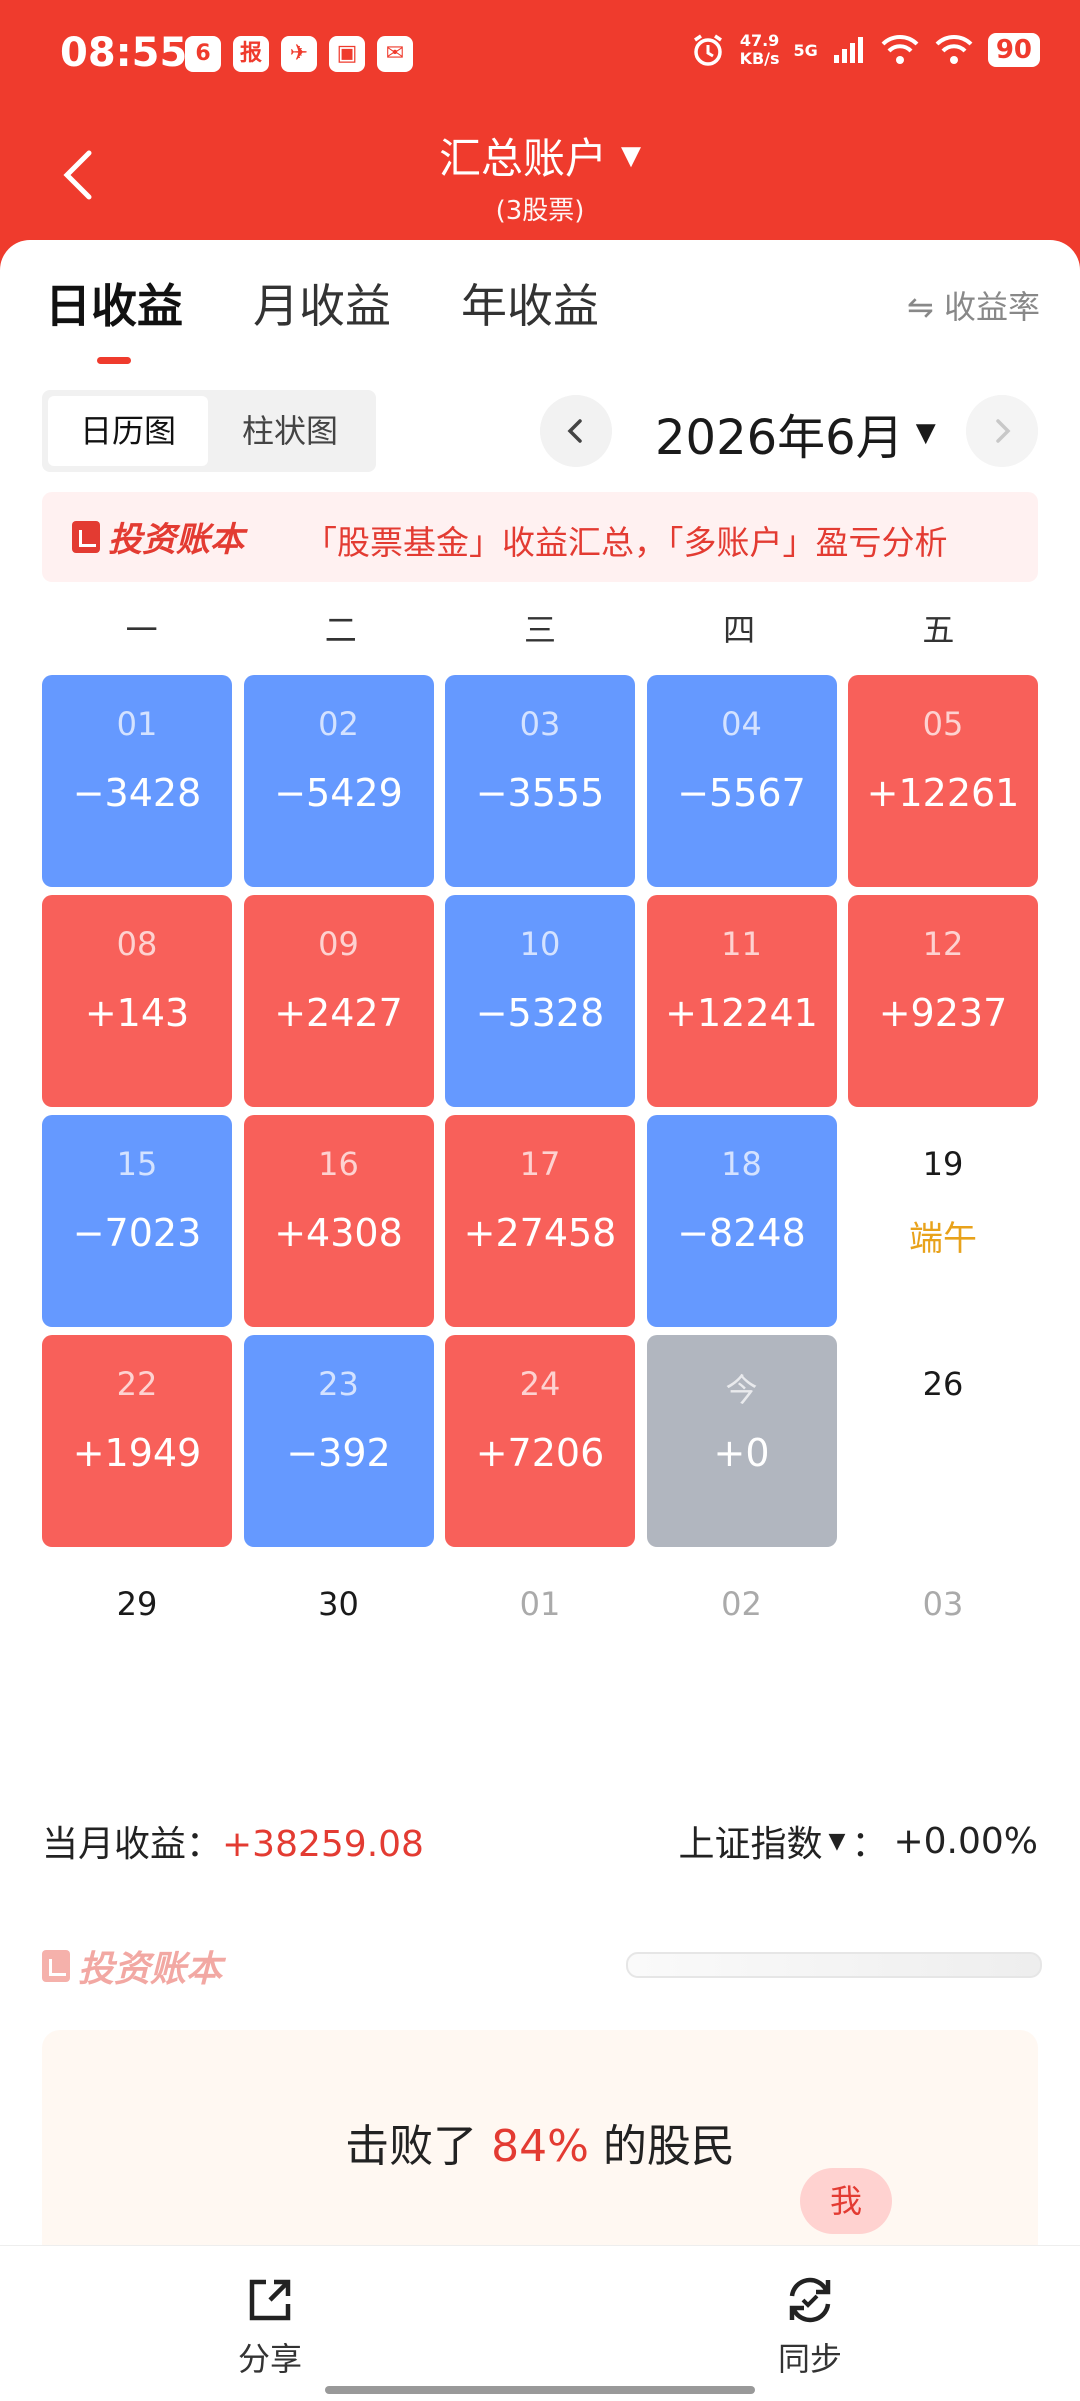  What do you see at coordinates (626, 542) in the screenshot?
I see `banner-text: 「股票基金」收益汇总，「多账户」盈亏分析` at bounding box center [626, 542].